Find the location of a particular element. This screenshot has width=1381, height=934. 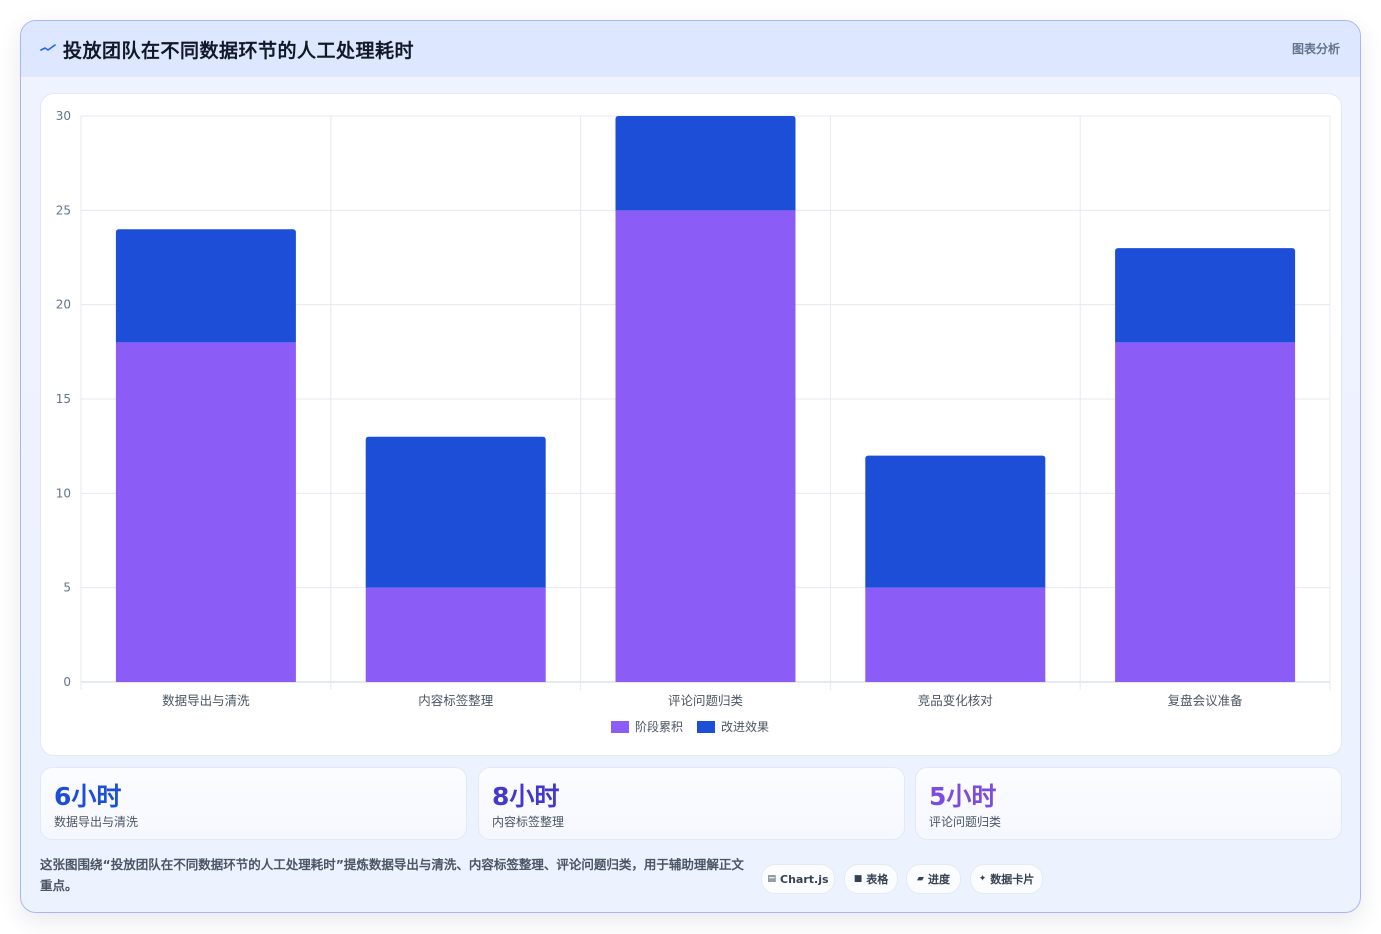

stat-value: 5小时 is located at coordinates (963, 796).